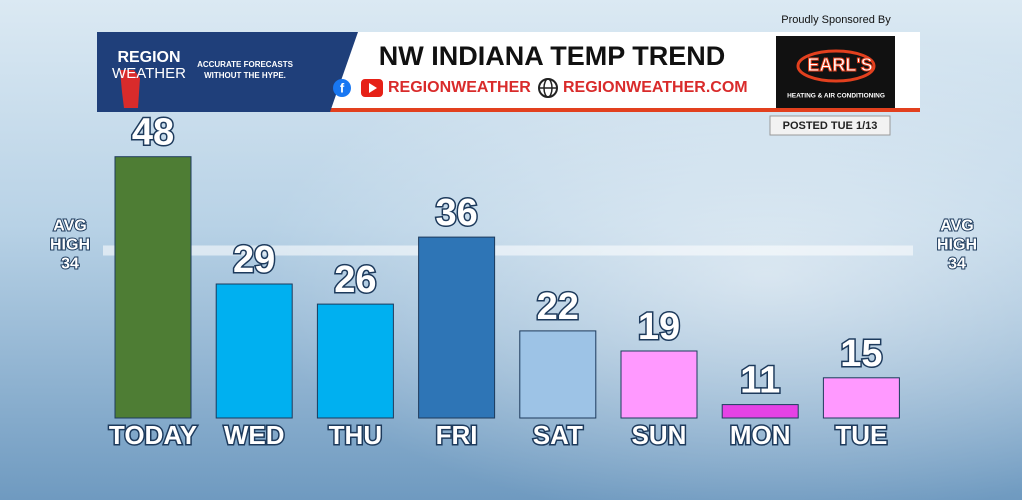 The image size is (1022, 500). Describe the element at coordinates (558, 307) in the screenshot. I see `value-label: 22` at that location.